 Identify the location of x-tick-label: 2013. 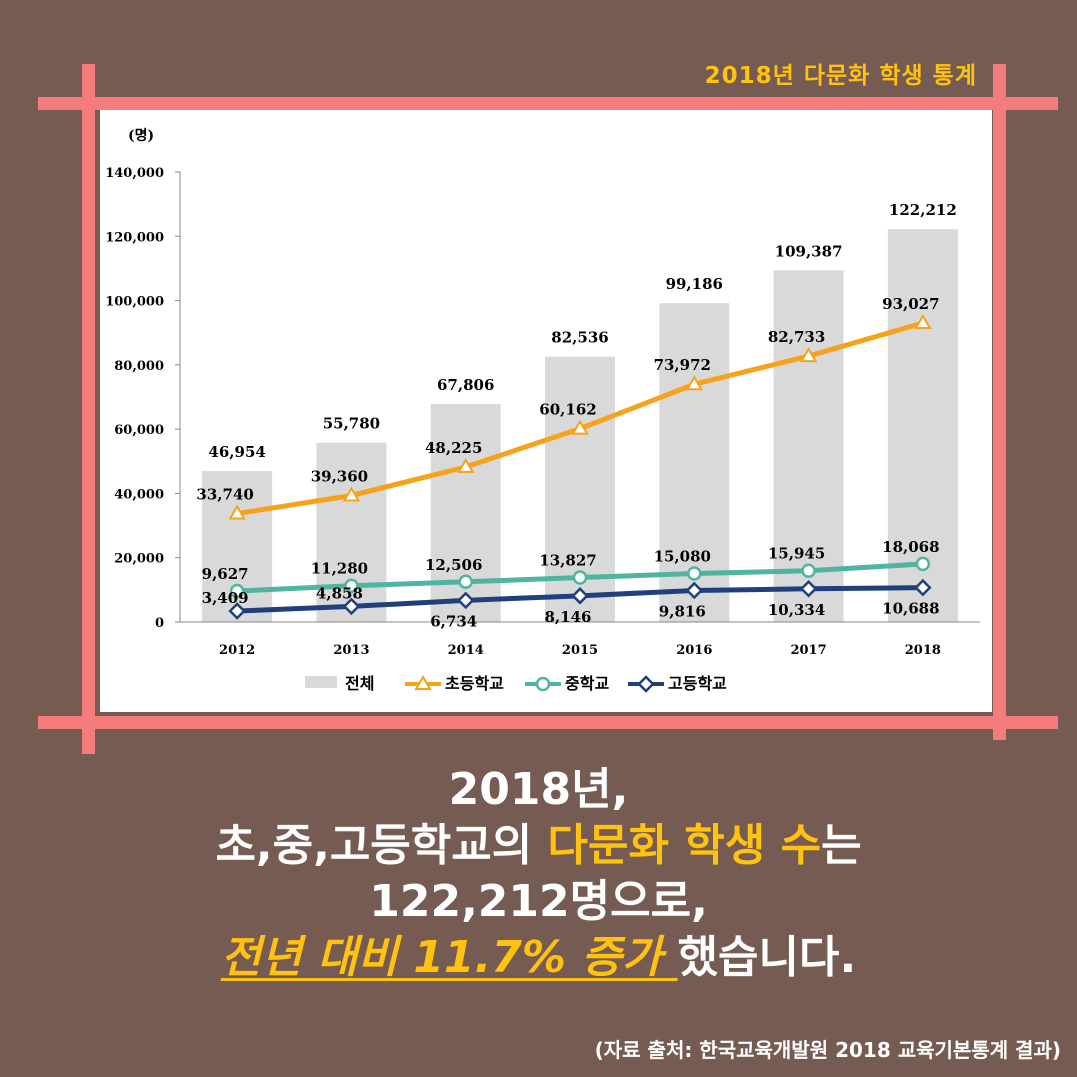
(351, 650).